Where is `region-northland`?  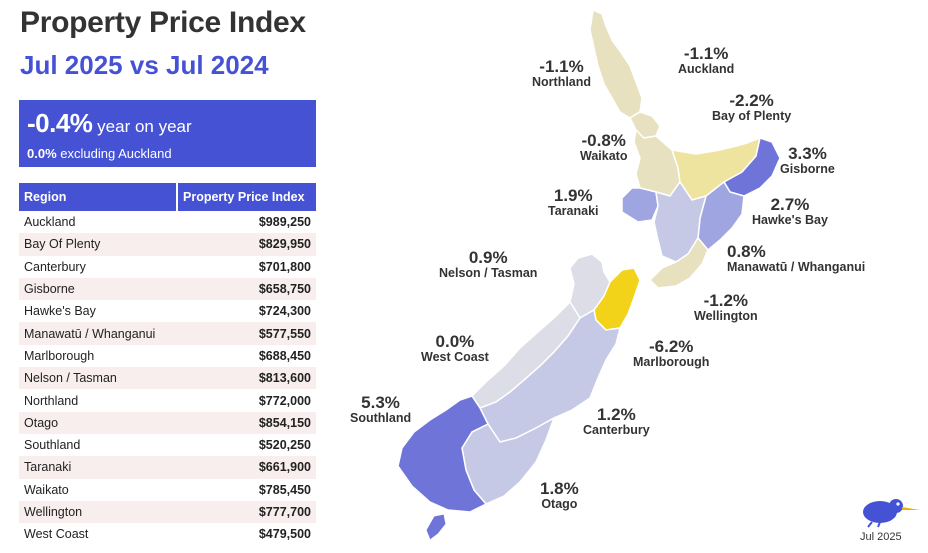 region-northland is located at coordinates (616, 63).